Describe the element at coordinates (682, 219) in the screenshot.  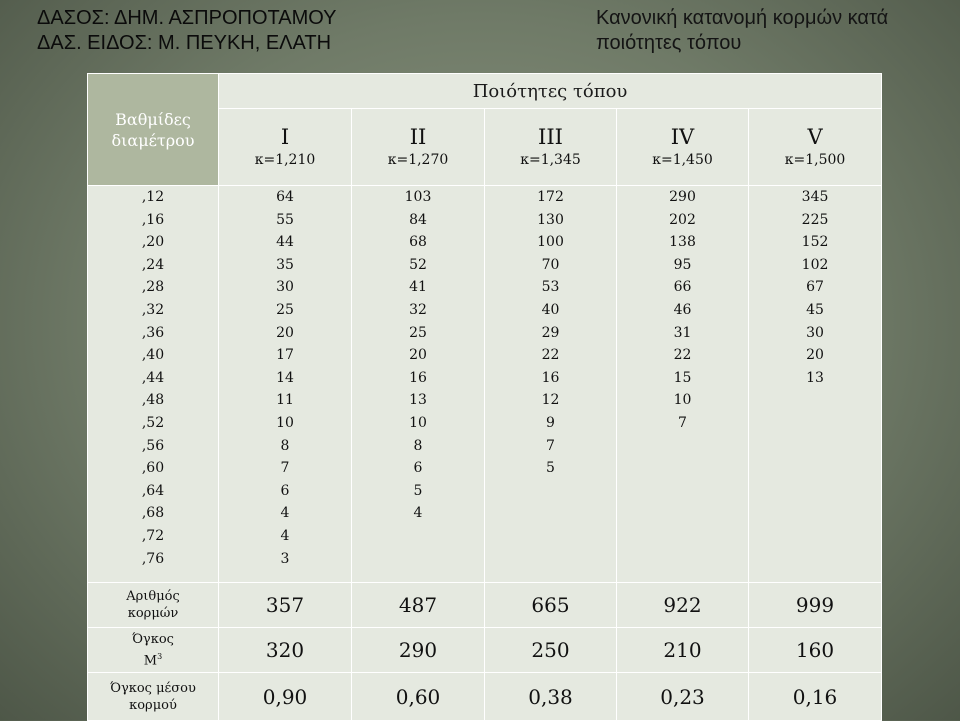
I see `tree-count-value: 202` at that location.